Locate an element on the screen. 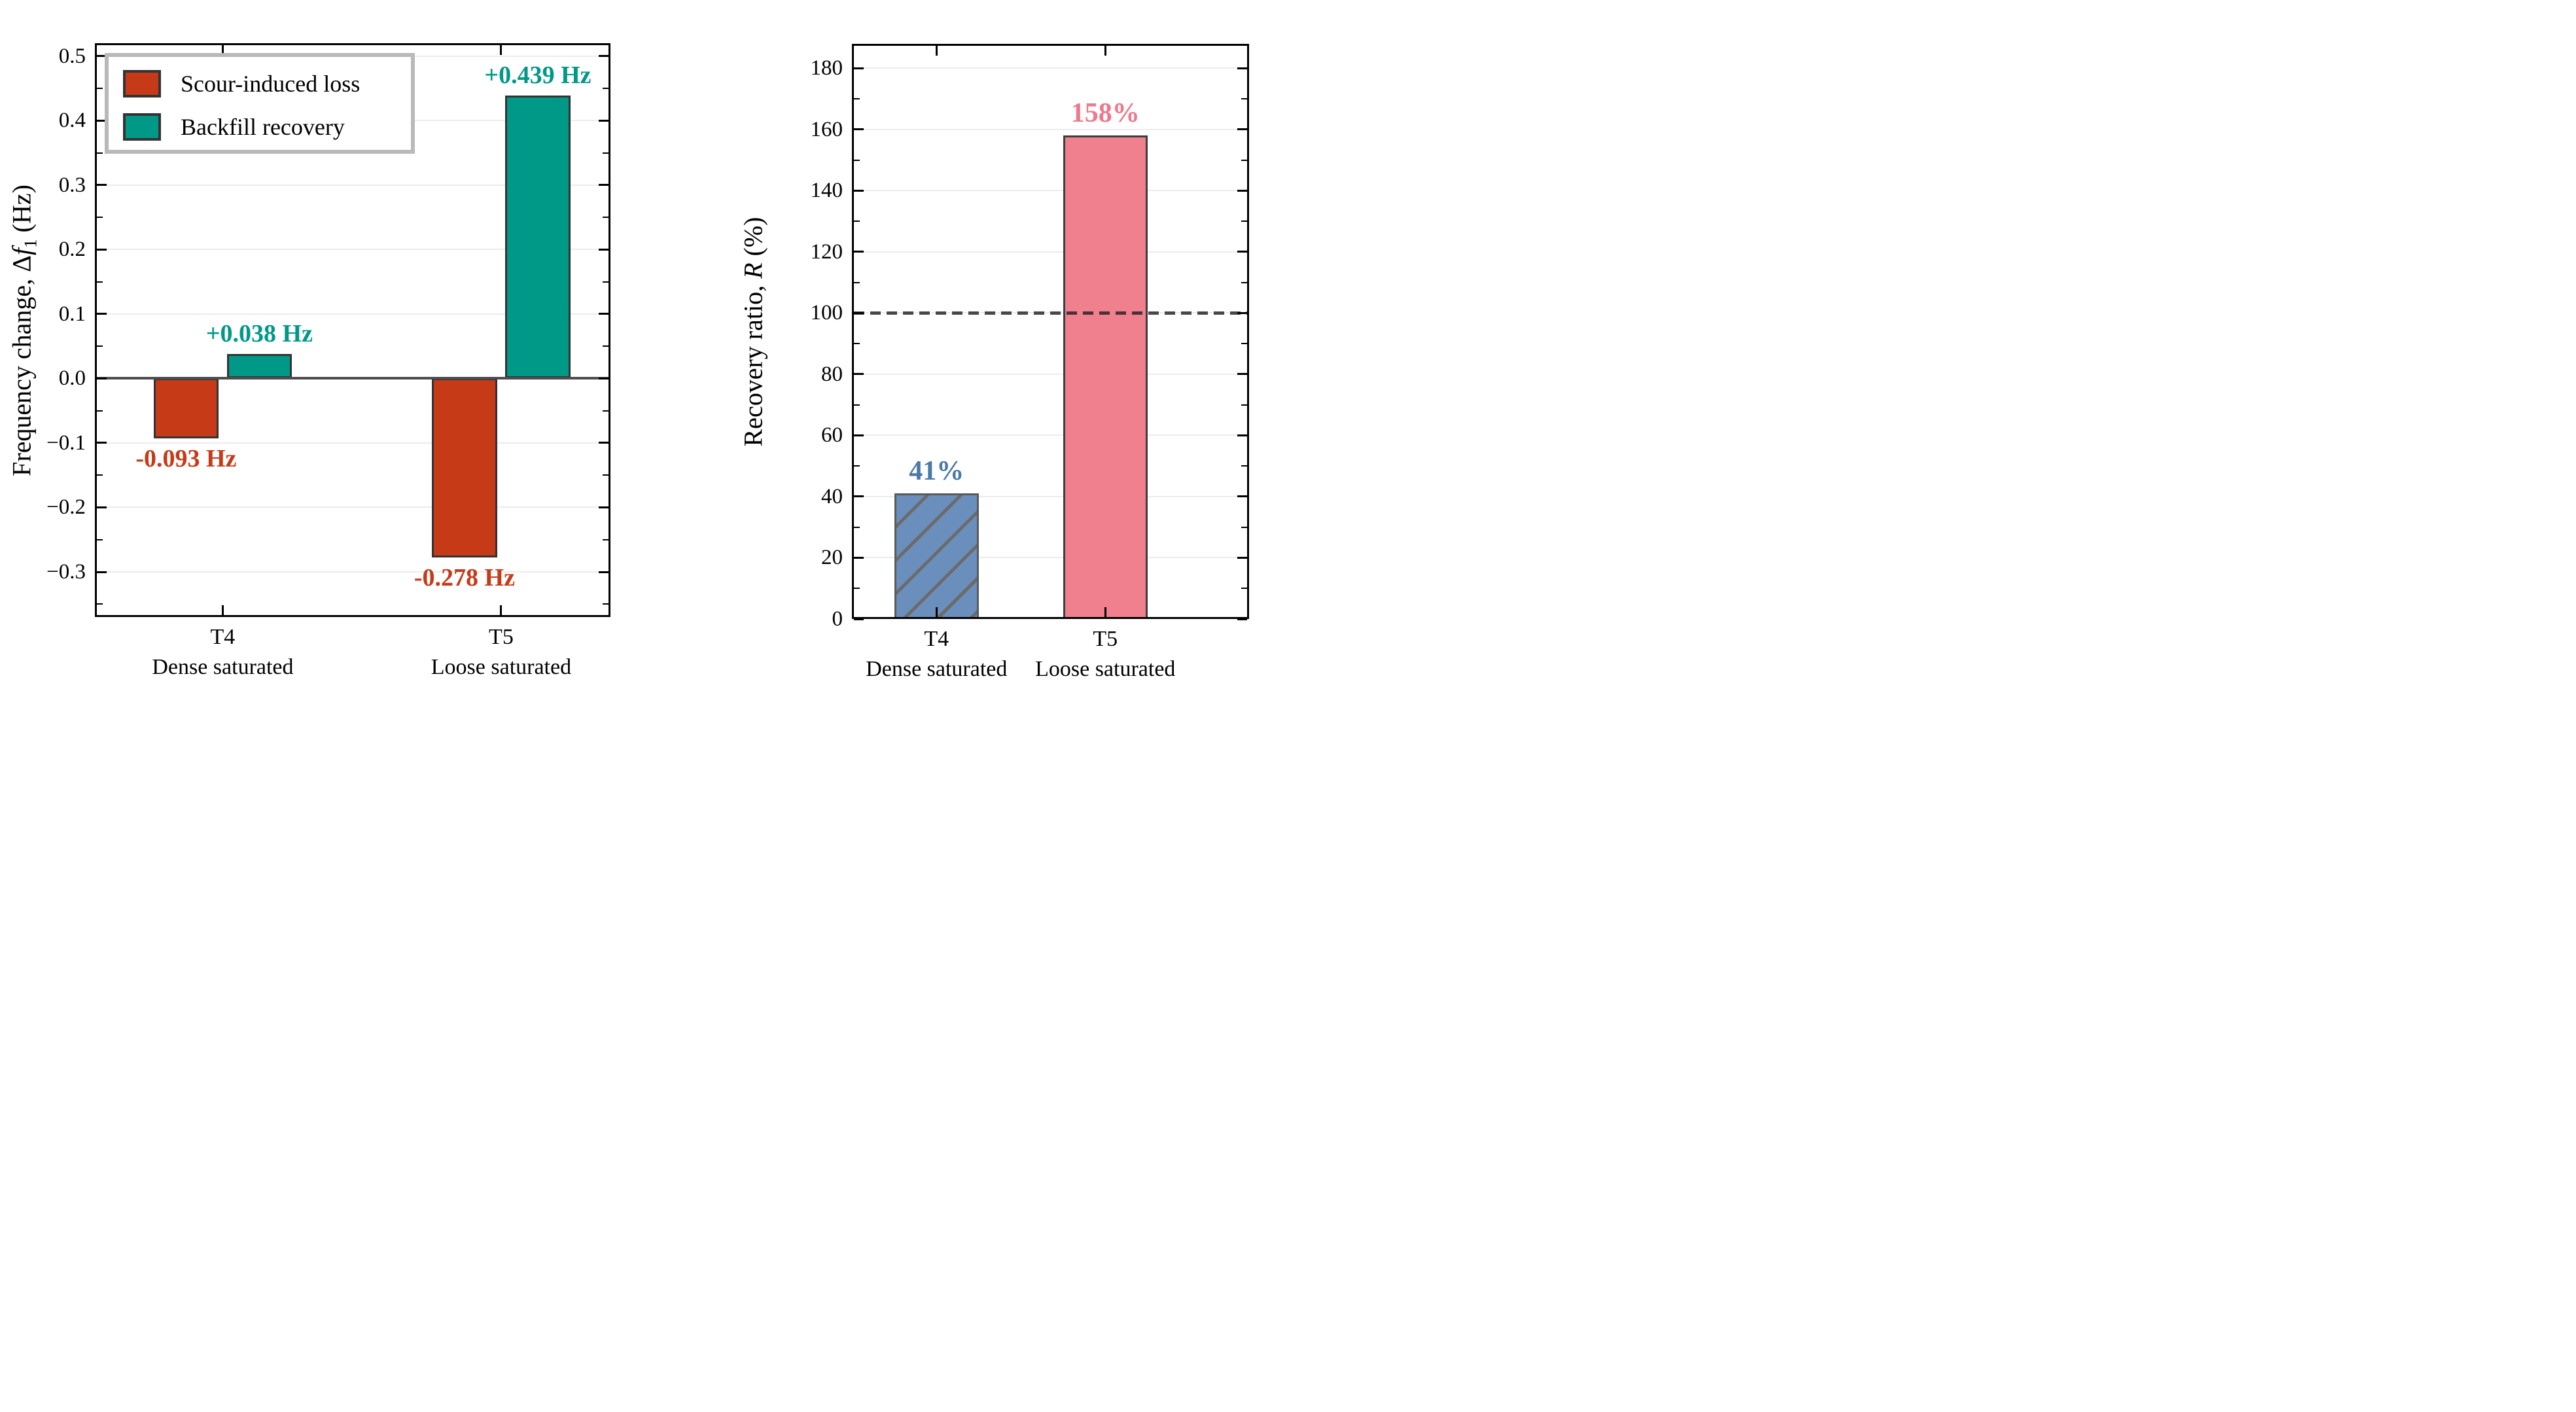 Image resolution: width=2576 pixels, height=1412 pixels. left-category-subtitle-T4: Dense saturated is located at coordinates (223, 667).